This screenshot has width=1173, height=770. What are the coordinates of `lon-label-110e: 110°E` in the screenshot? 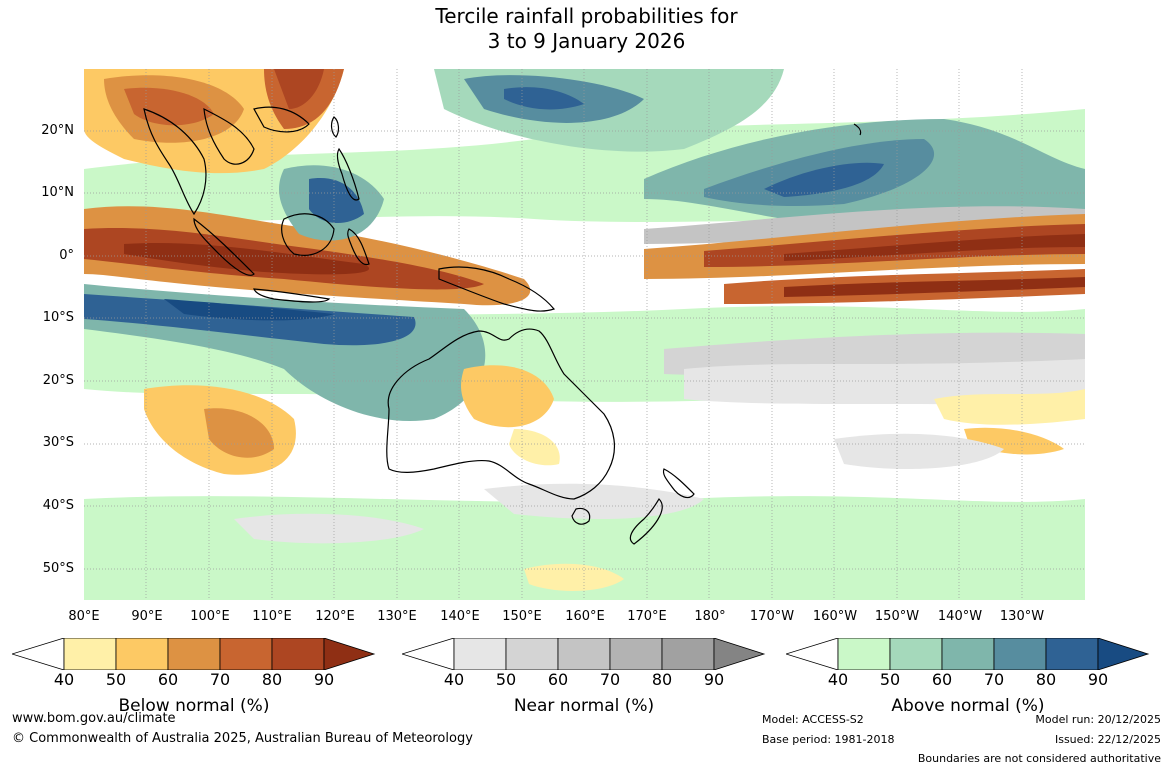 It's located at (272, 616).